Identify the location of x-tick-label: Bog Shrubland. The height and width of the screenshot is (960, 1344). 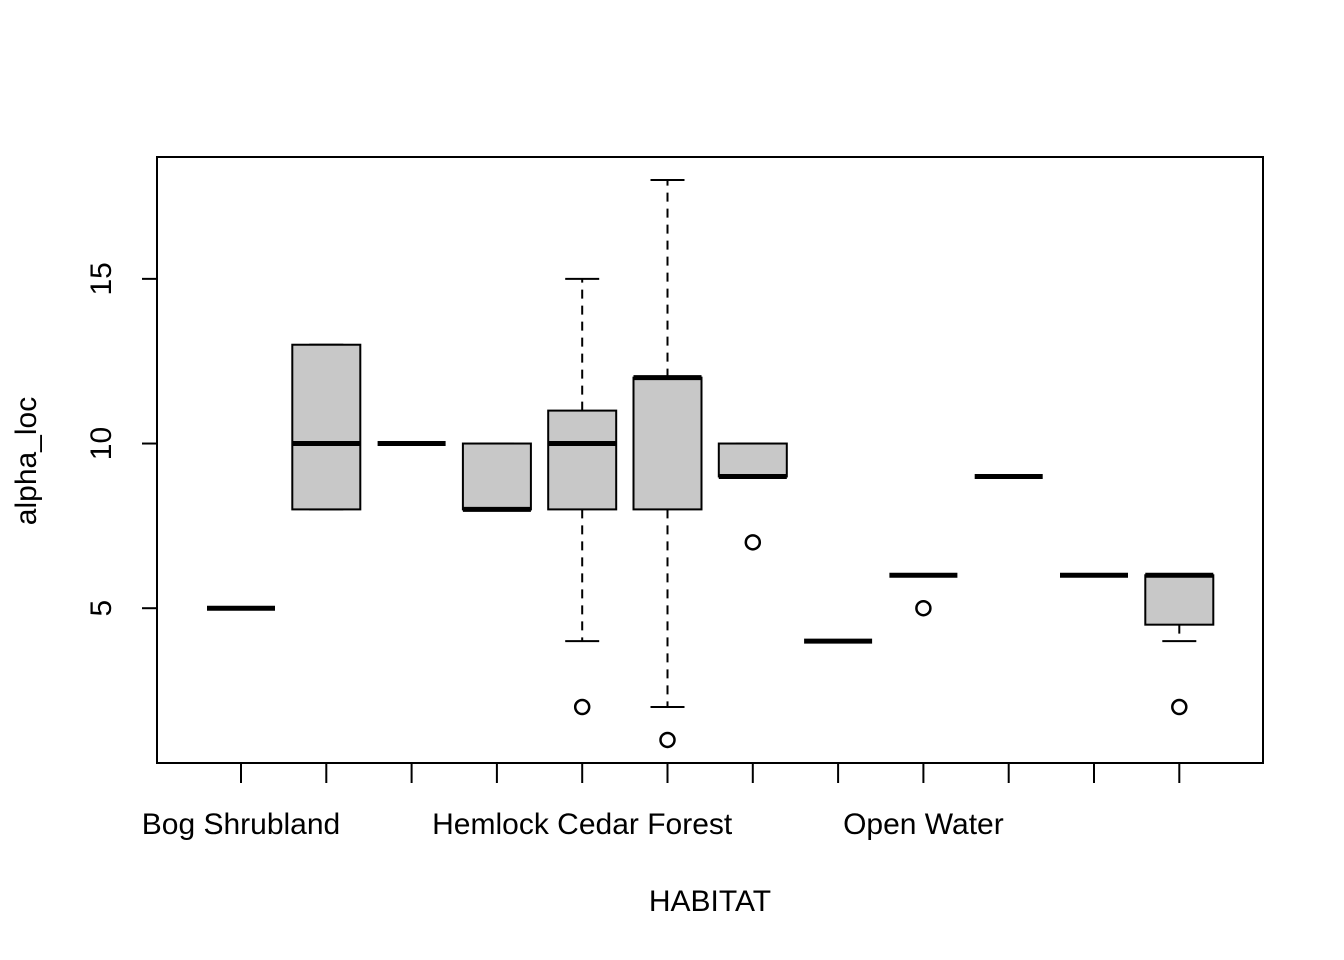
(241, 824).